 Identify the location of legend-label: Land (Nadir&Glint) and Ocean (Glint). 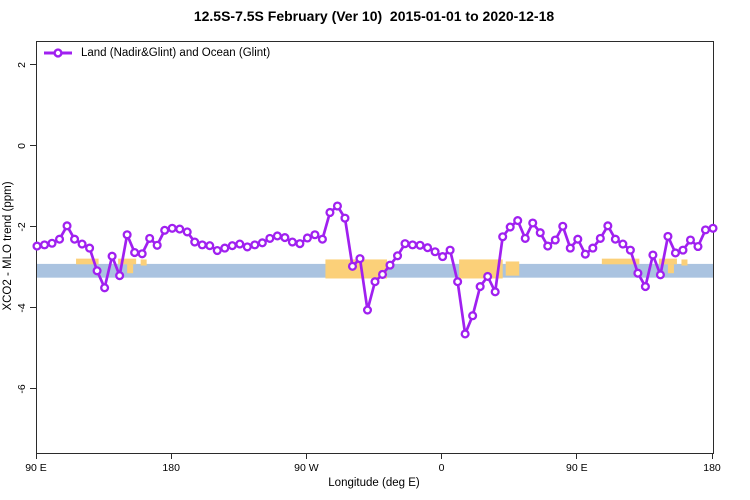
(176, 53).